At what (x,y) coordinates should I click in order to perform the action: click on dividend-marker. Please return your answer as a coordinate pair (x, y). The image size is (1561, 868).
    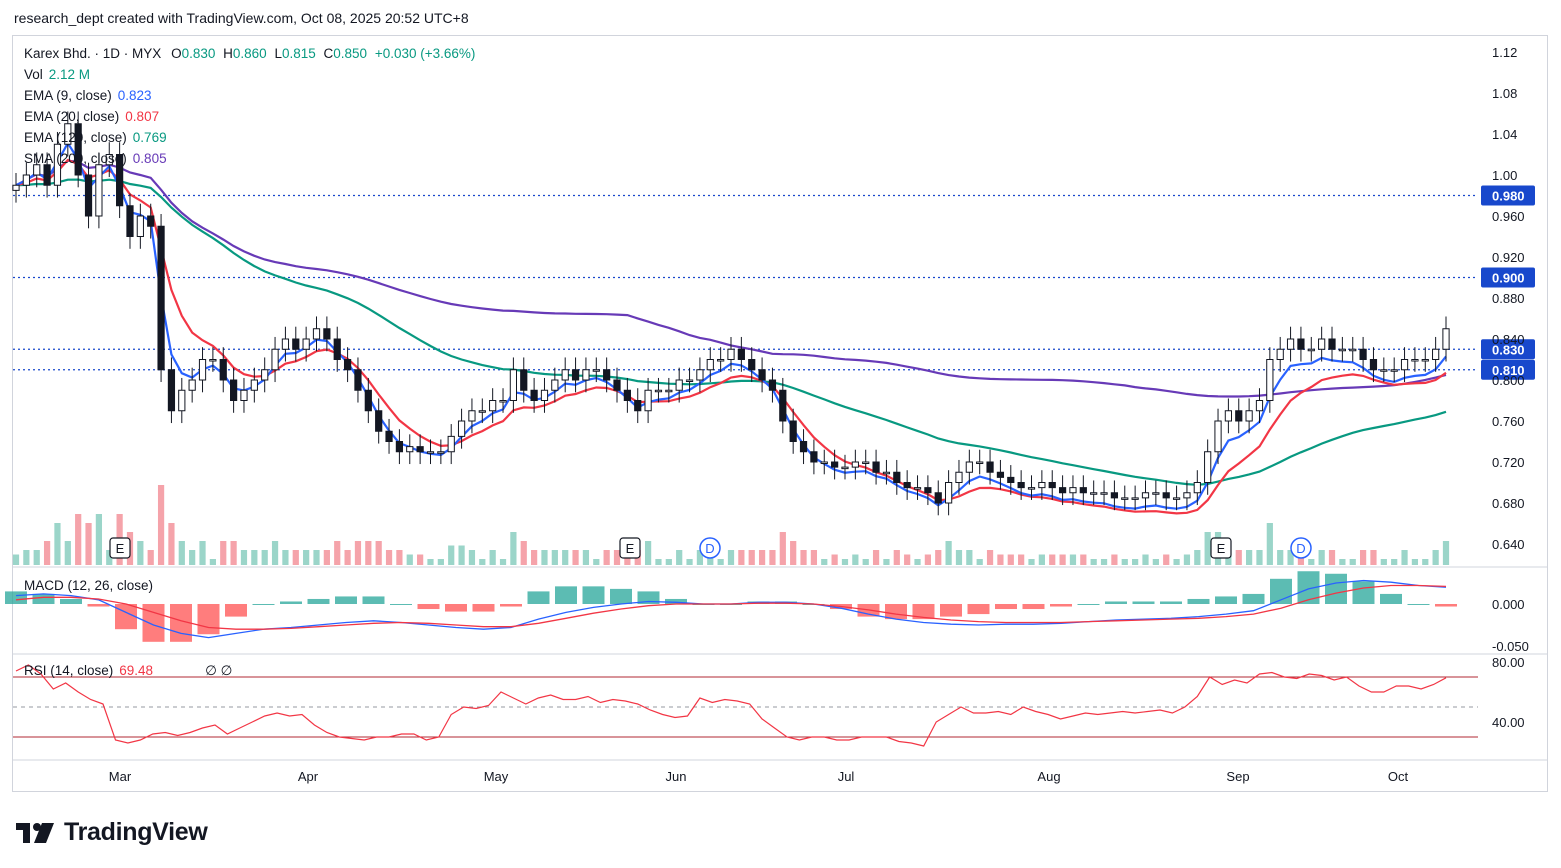
    Looking at the image, I should click on (1301, 548).